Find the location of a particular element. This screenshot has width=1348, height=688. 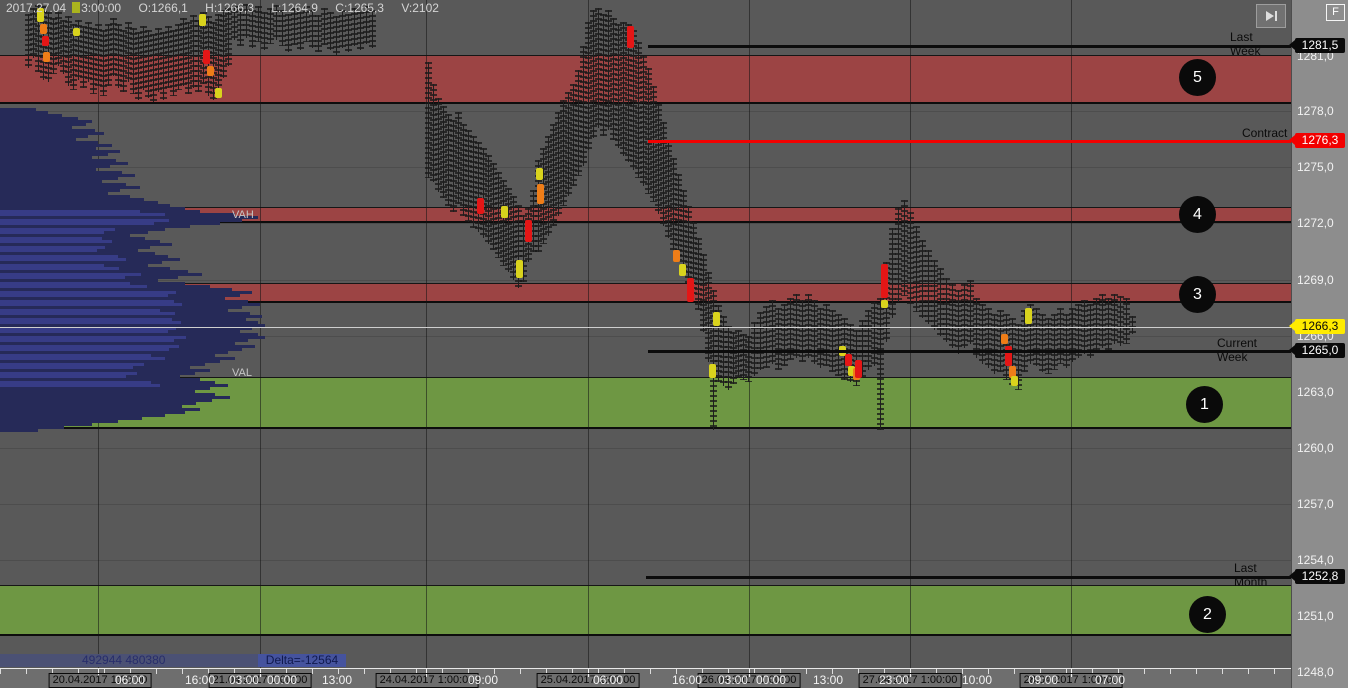

level-label-last-week: Last Week is located at coordinates (1245, 44).